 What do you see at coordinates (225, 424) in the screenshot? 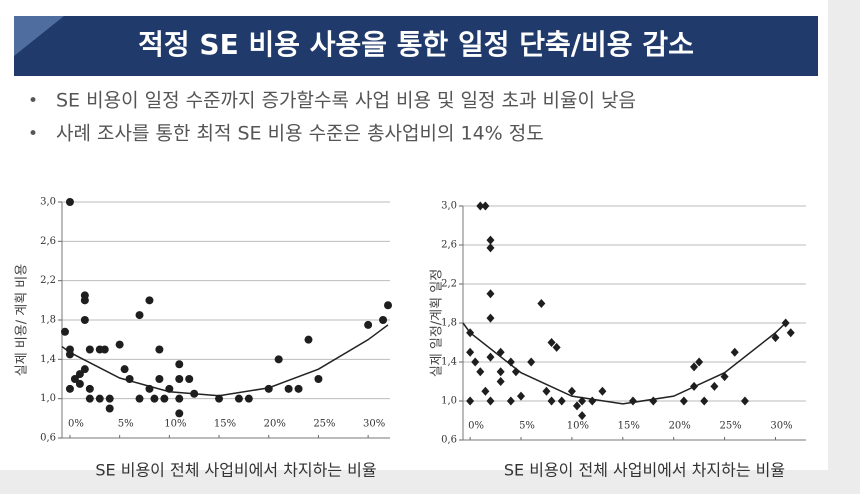
I see `x-tick-label: 15%` at bounding box center [225, 424].